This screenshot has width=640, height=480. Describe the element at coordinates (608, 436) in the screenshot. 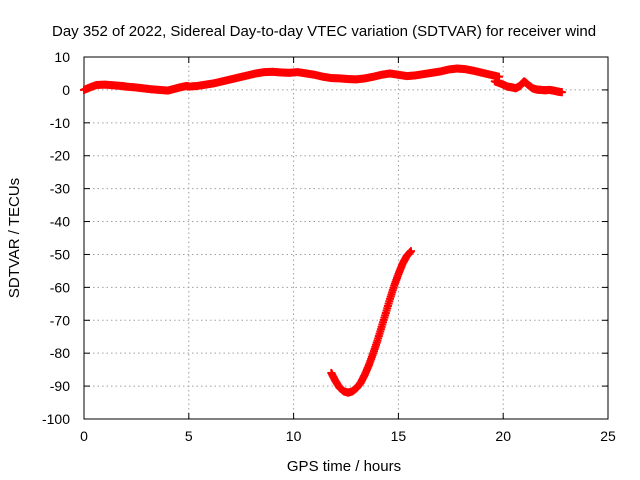

I see `x-tick-label: 25` at that location.